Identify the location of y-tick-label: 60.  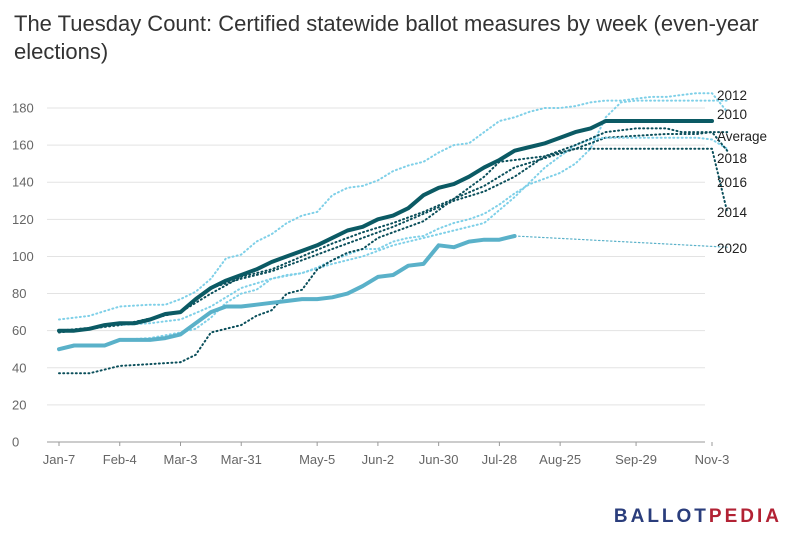
(19, 330).